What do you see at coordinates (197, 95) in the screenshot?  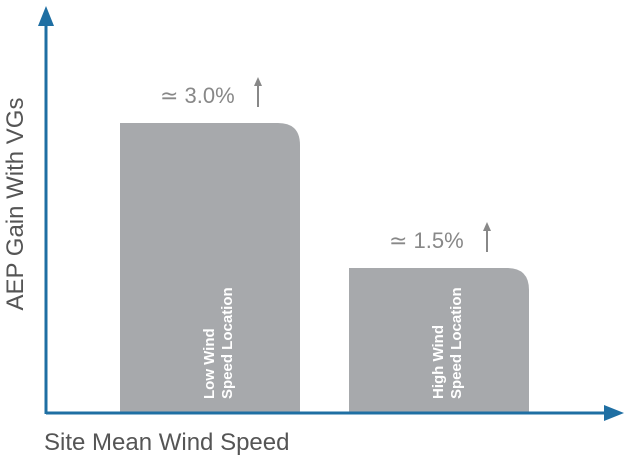 I see `bar-value-label: ≃ 3.0%` at bounding box center [197, 95].